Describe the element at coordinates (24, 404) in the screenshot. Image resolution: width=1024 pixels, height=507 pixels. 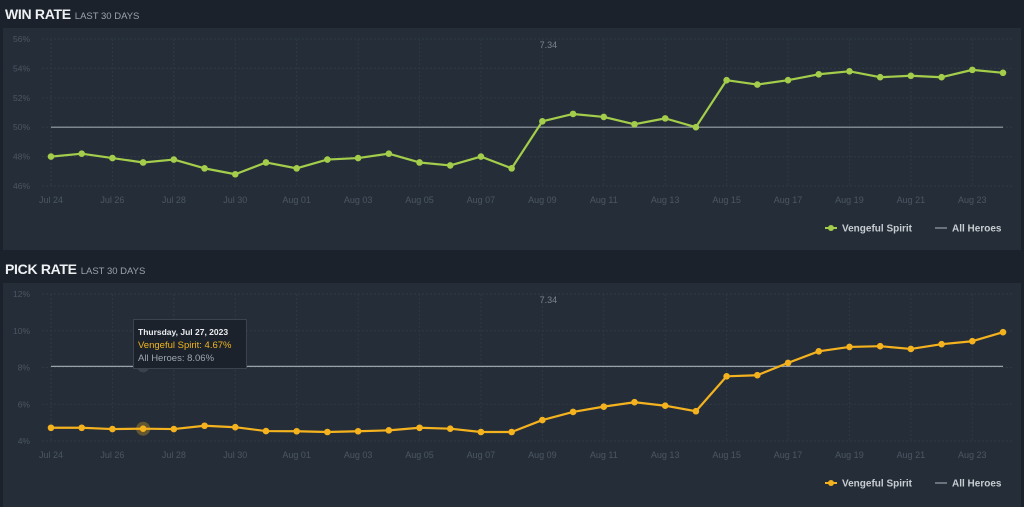
I see `y-tick-label: 6%` at that location.